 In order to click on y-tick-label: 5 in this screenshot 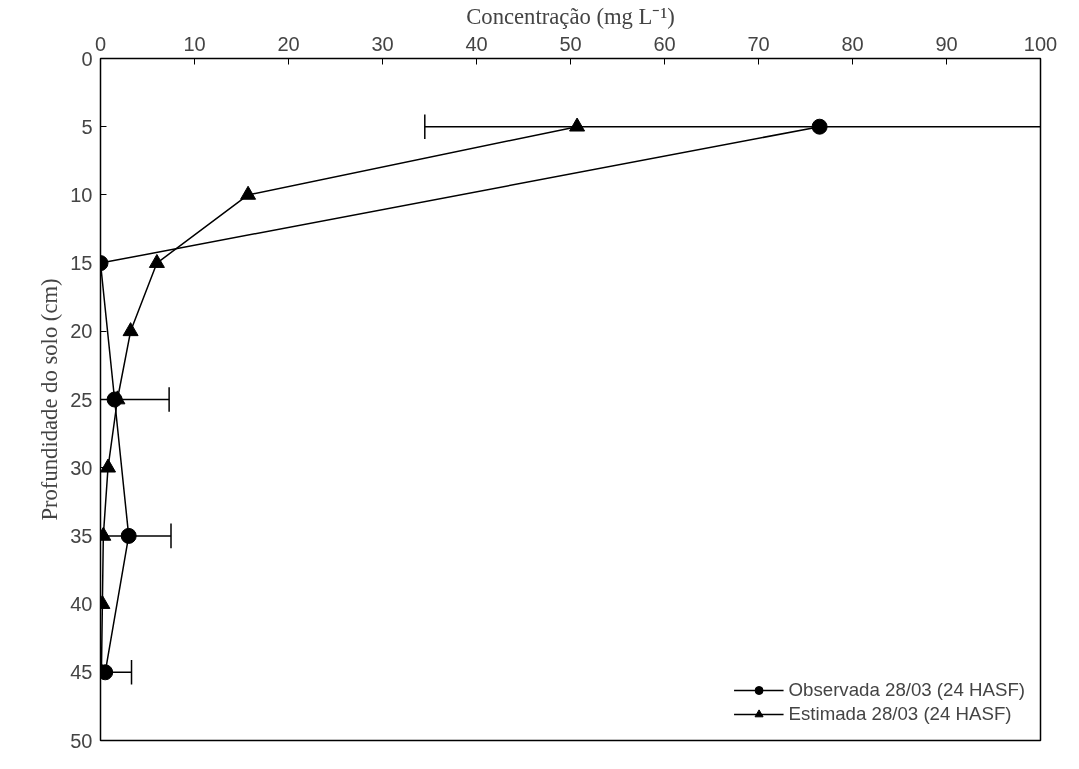, I will do `click(87, 126)`.